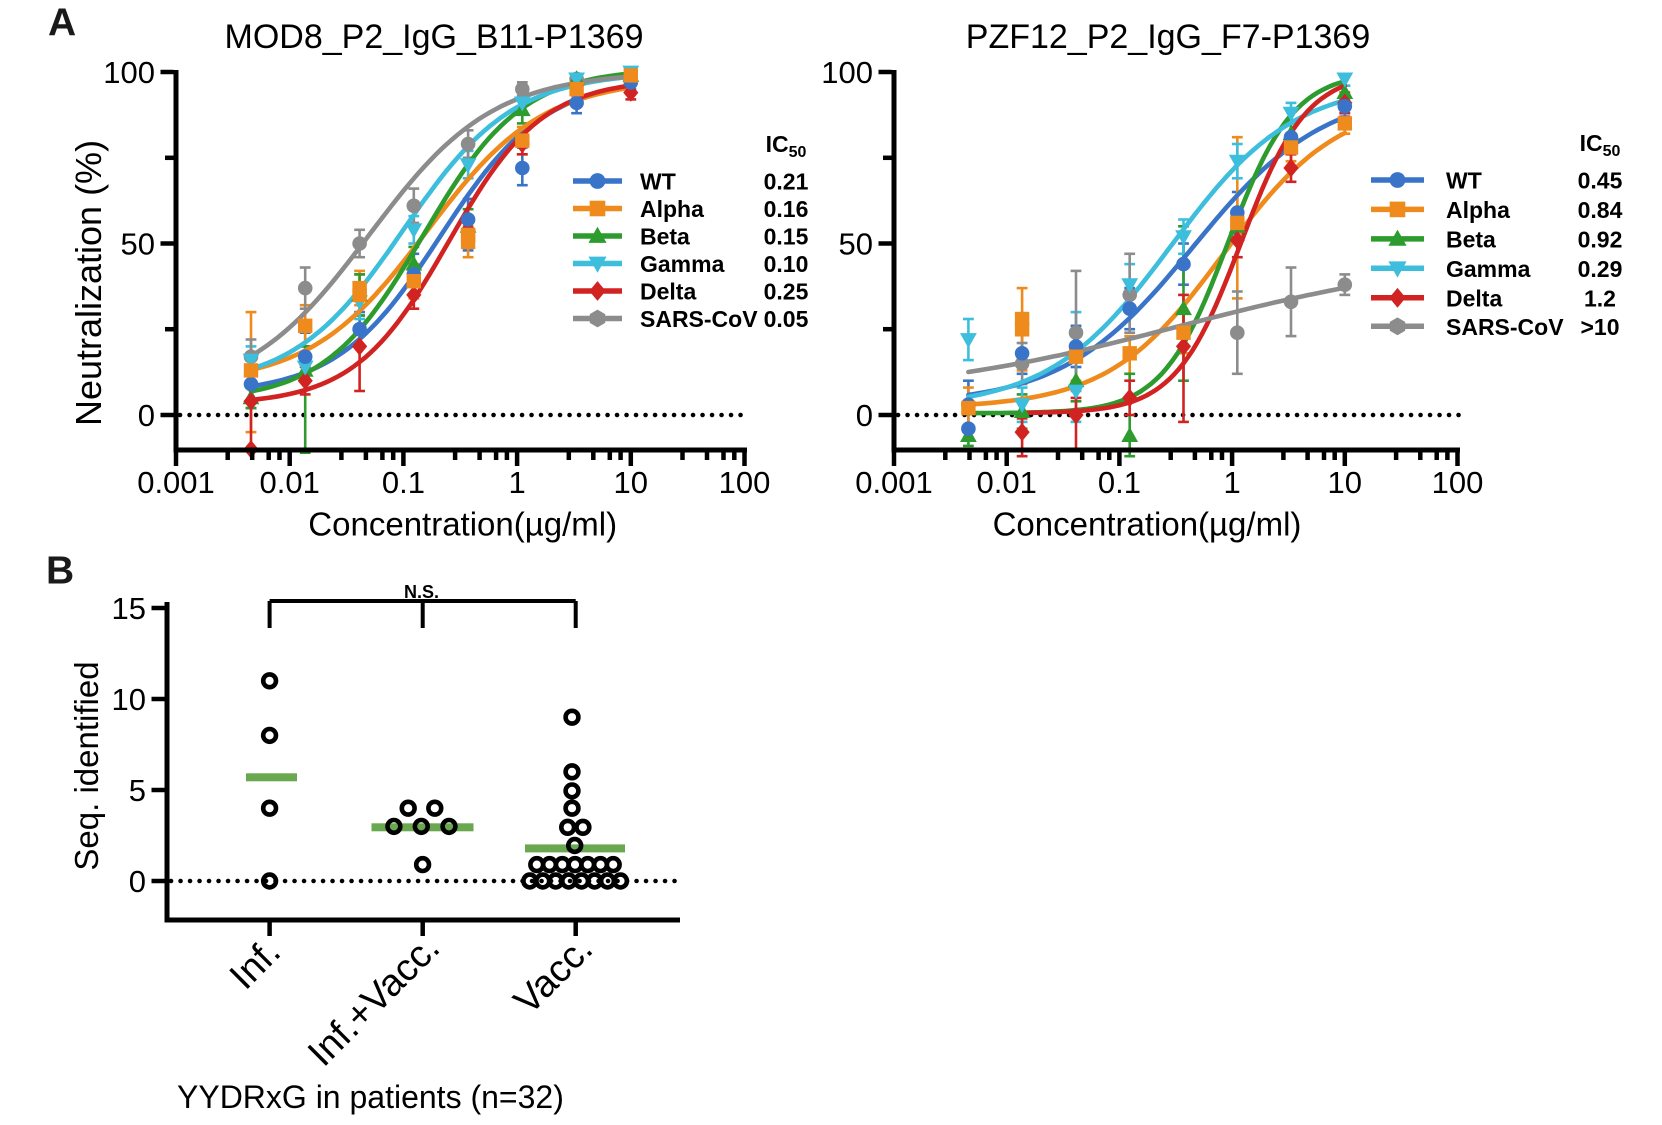 Image resolution: width=1662 pixels, height=1125 pixels. I want to click on svg-text: 0.29, so click(1600, 269).